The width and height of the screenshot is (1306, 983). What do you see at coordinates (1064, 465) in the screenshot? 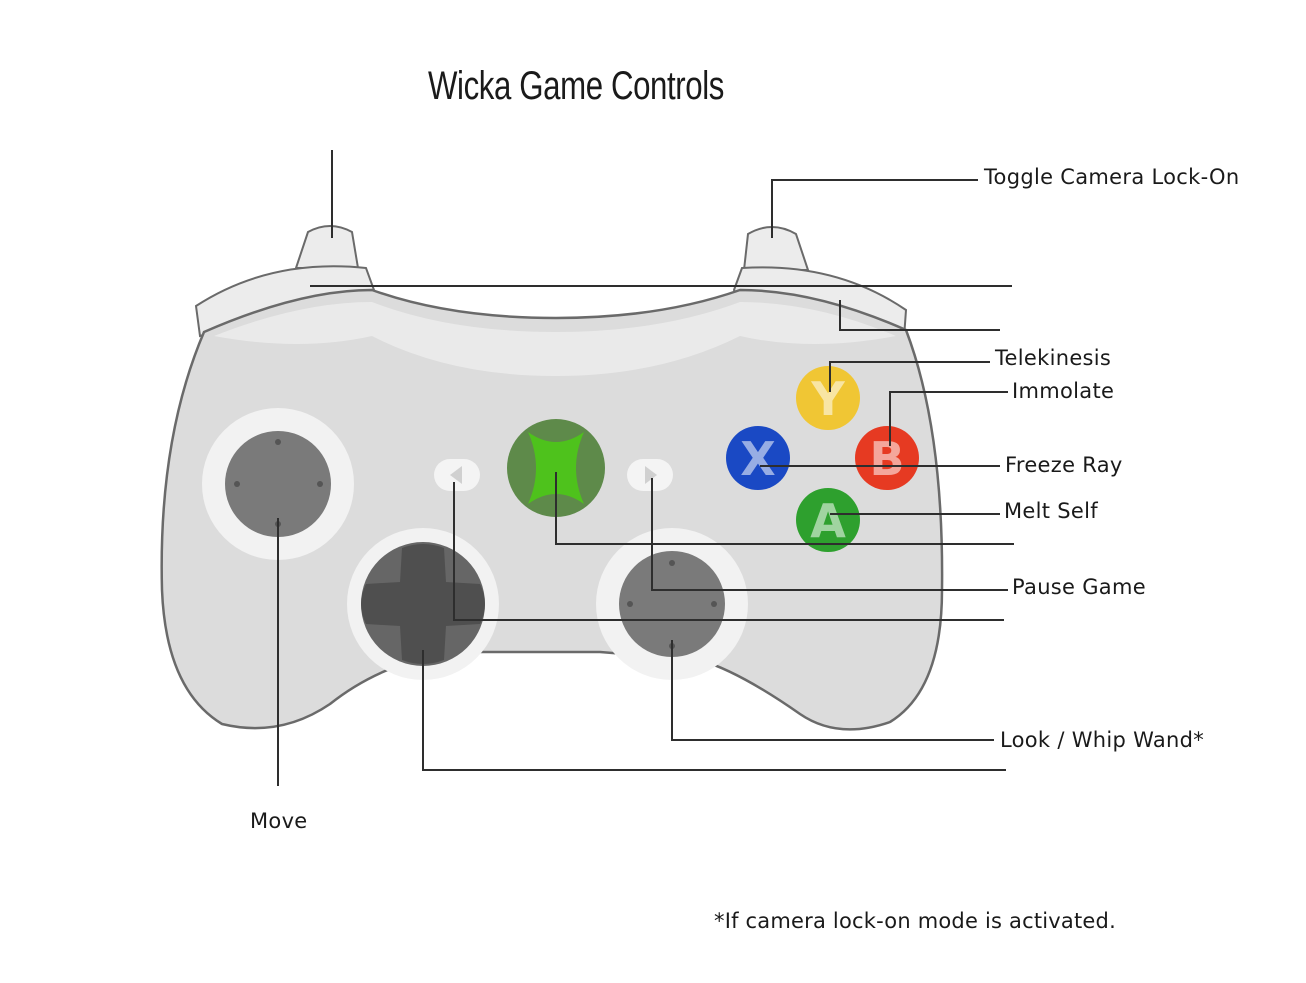
I see `label-x-button: Freeze Ray` at bounding box center [1064, 465].